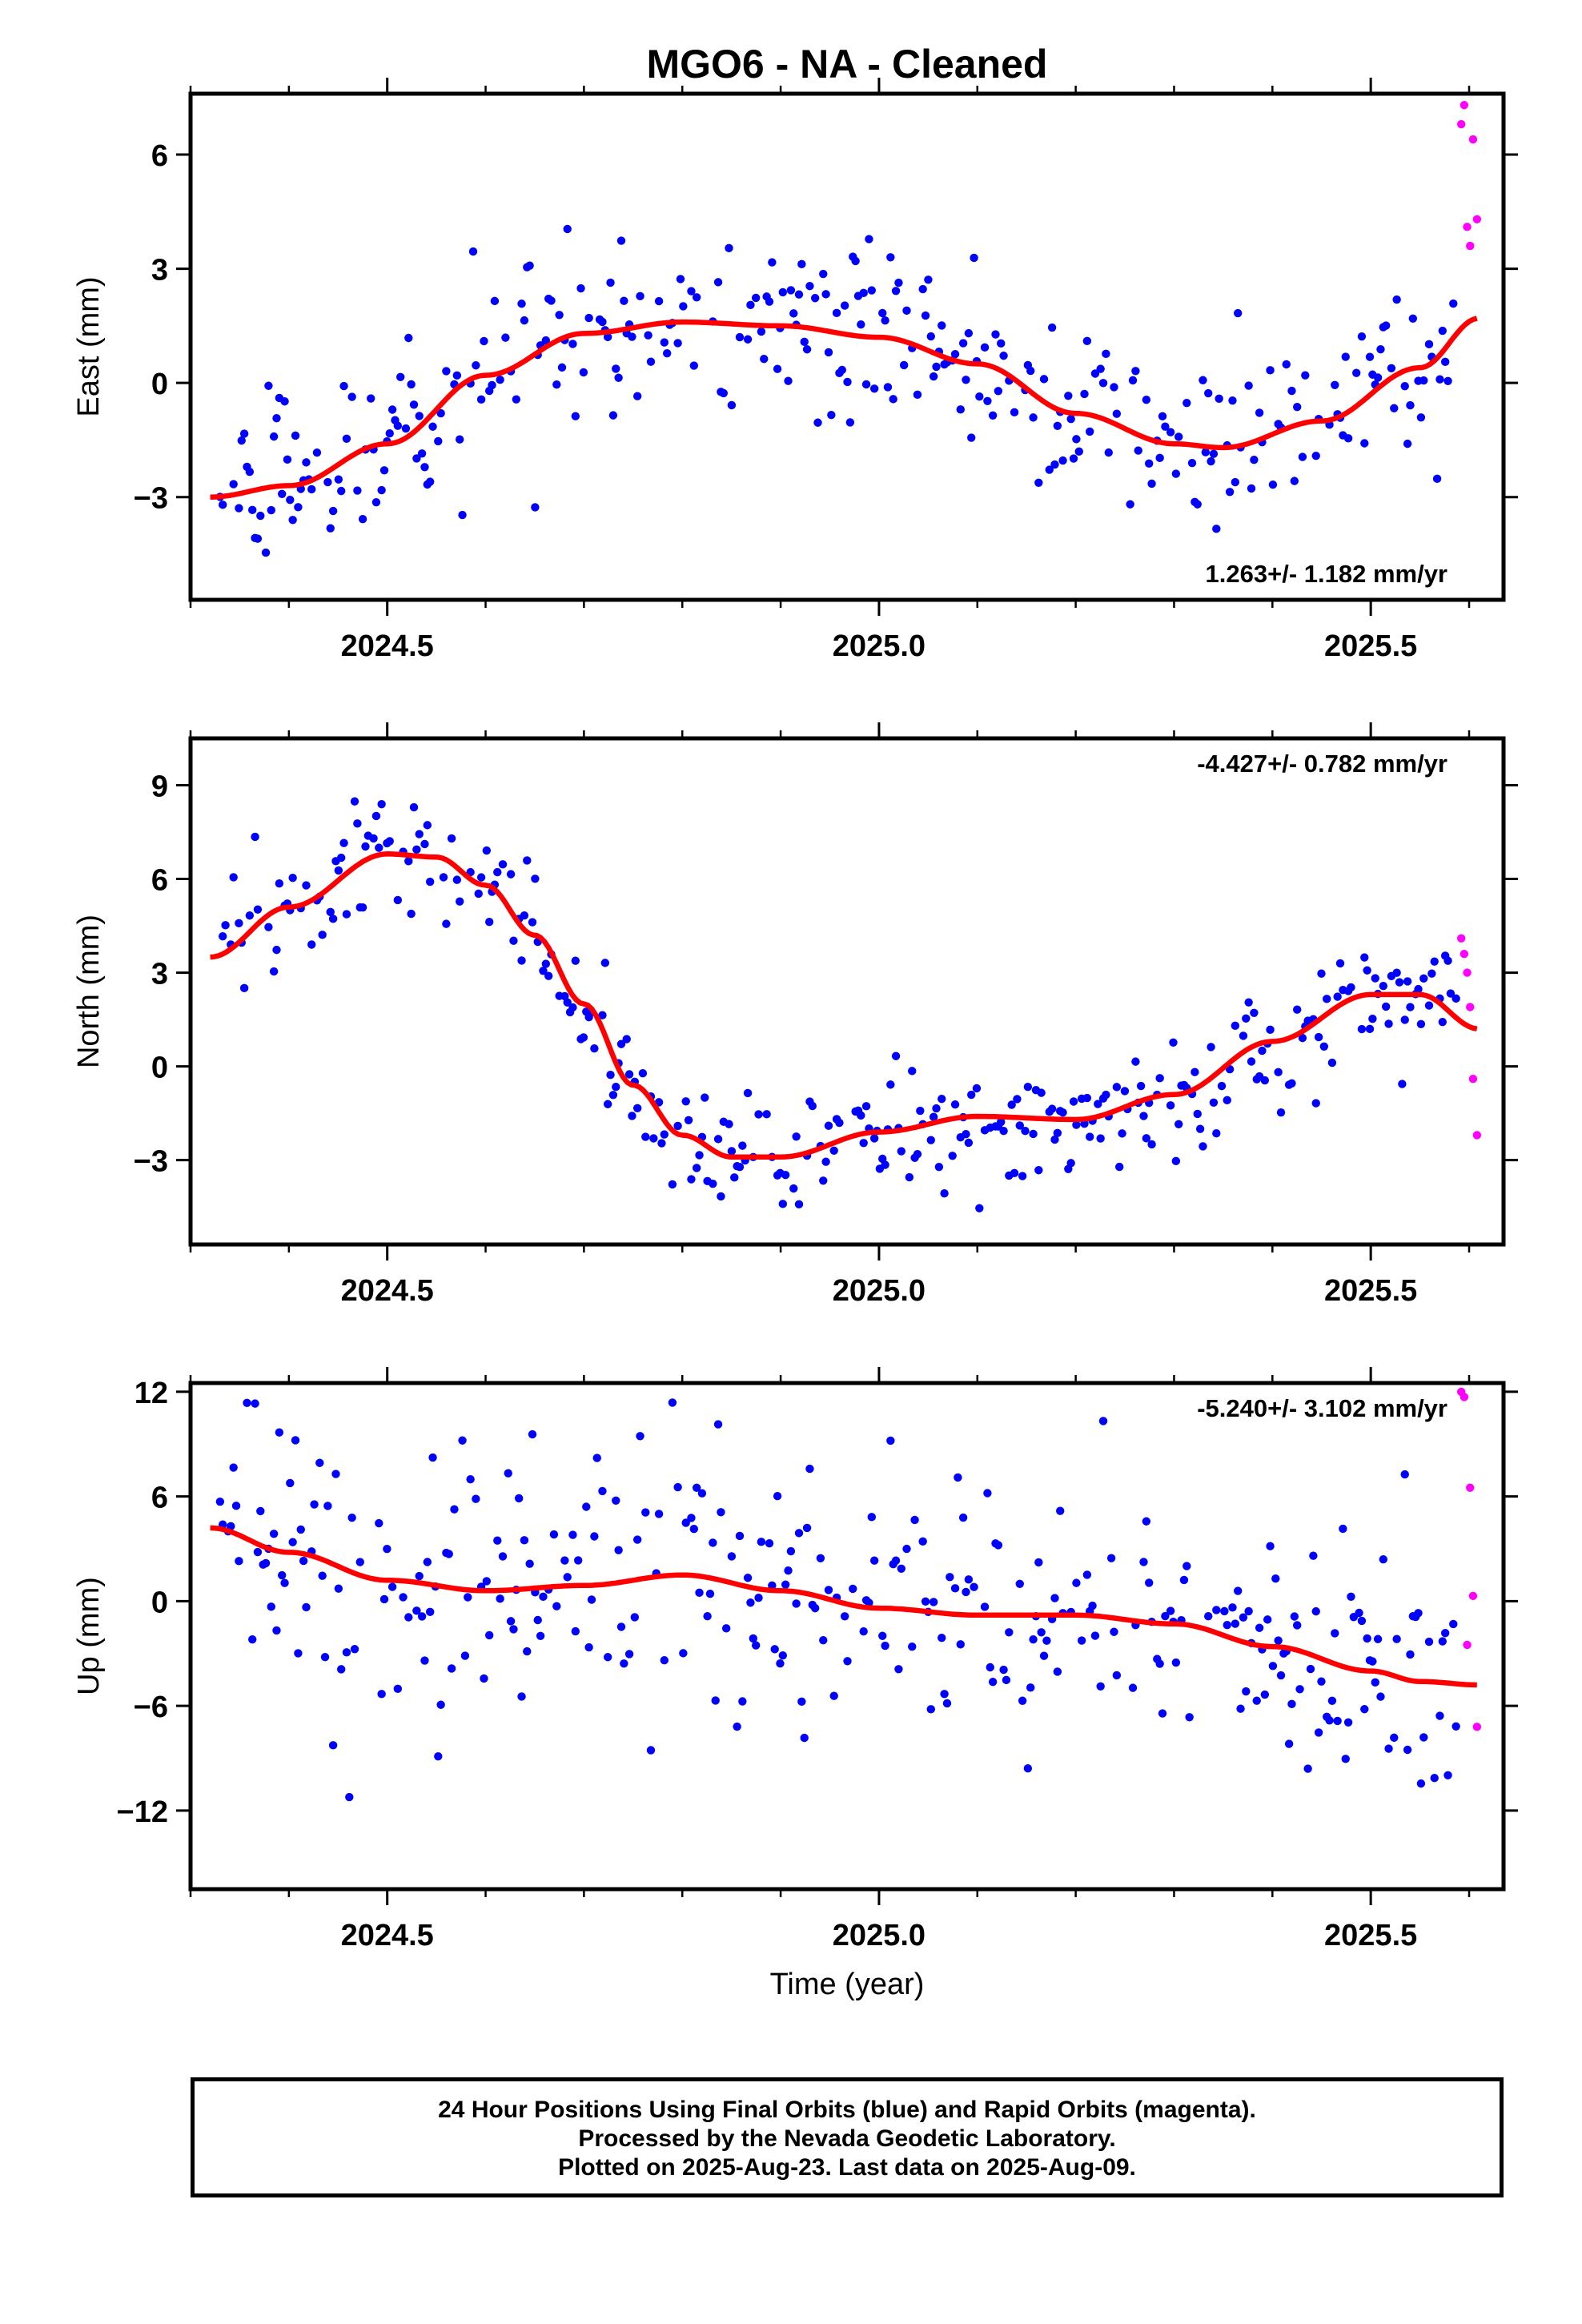 The height and width of the screenshot is (2324, 1582). I want to click on x-tick-label: 2025.5, so click(1370, 1291).